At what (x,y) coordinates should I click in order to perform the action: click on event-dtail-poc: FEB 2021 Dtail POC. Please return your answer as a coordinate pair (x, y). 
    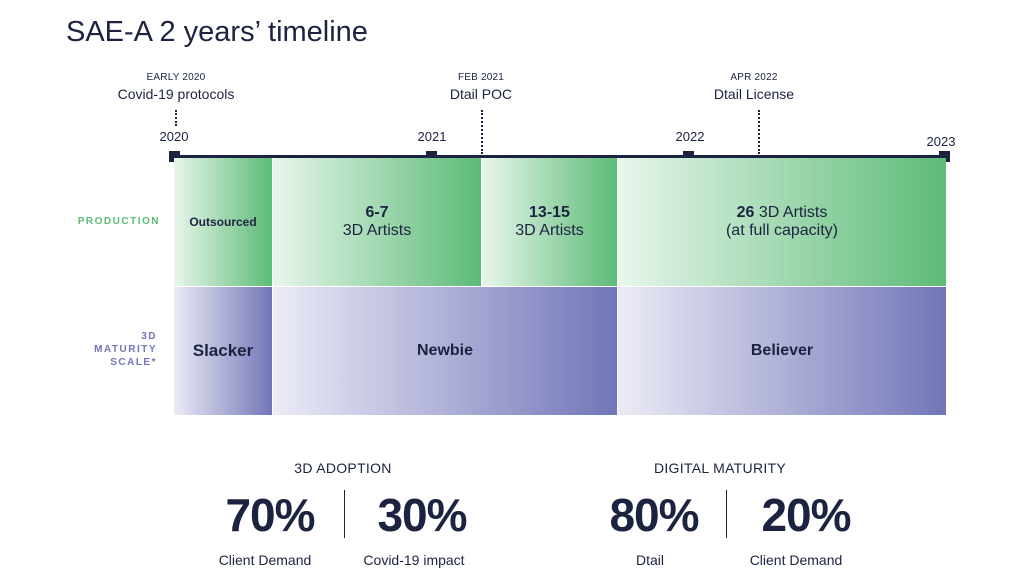
    Looking at the image, I should click on (481, 87).